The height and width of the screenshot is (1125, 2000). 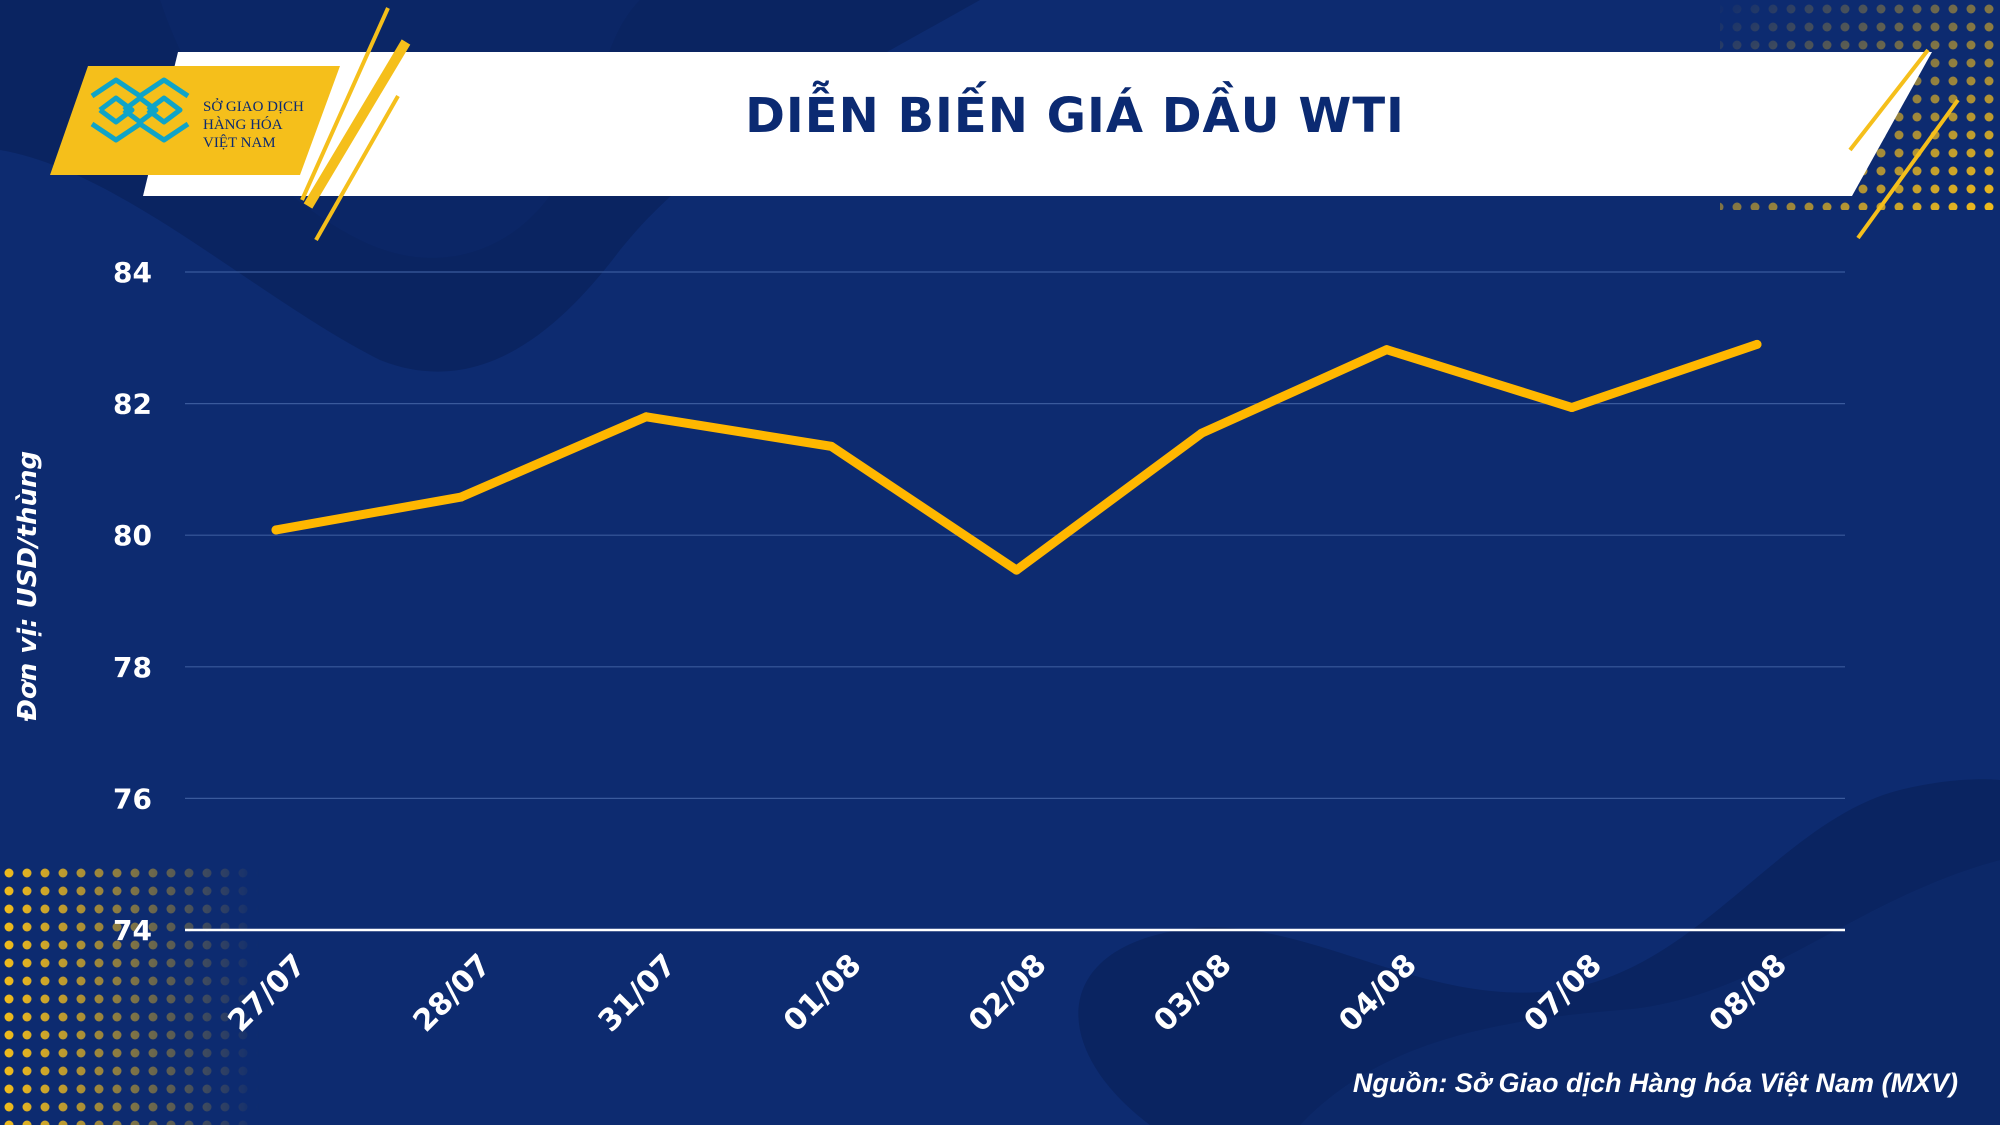 I want to click on y-axis-ticks: 74 76 78 80 82 84, so click(x=132, y=601).